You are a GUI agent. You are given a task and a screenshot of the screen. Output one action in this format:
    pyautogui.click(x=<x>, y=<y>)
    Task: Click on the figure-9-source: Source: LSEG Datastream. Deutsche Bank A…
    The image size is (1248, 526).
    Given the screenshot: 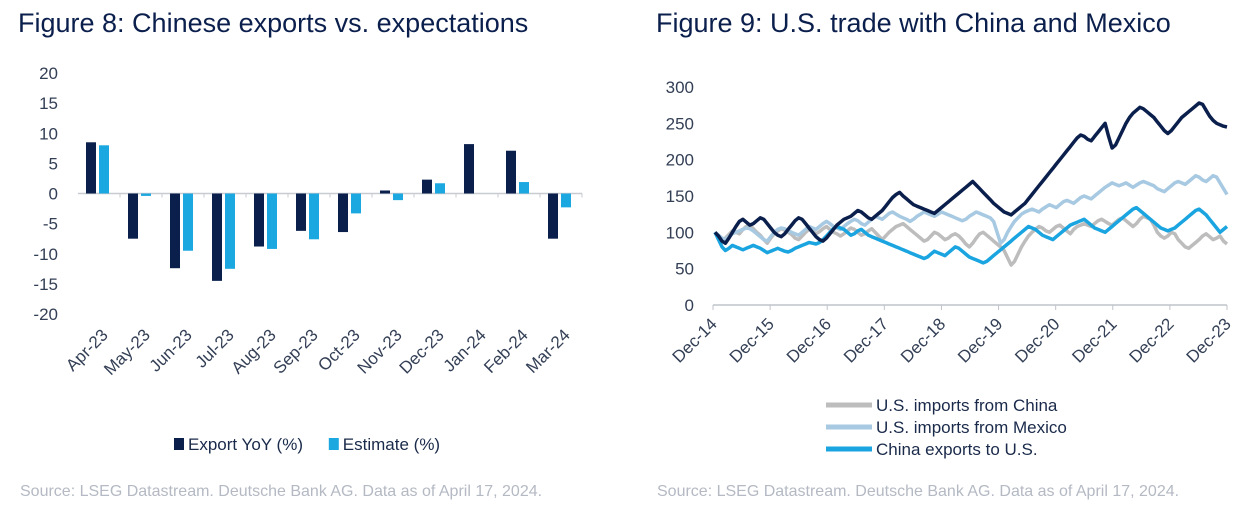 What is the action you would take?
    pyautogui.click(x=918, y=491)
    